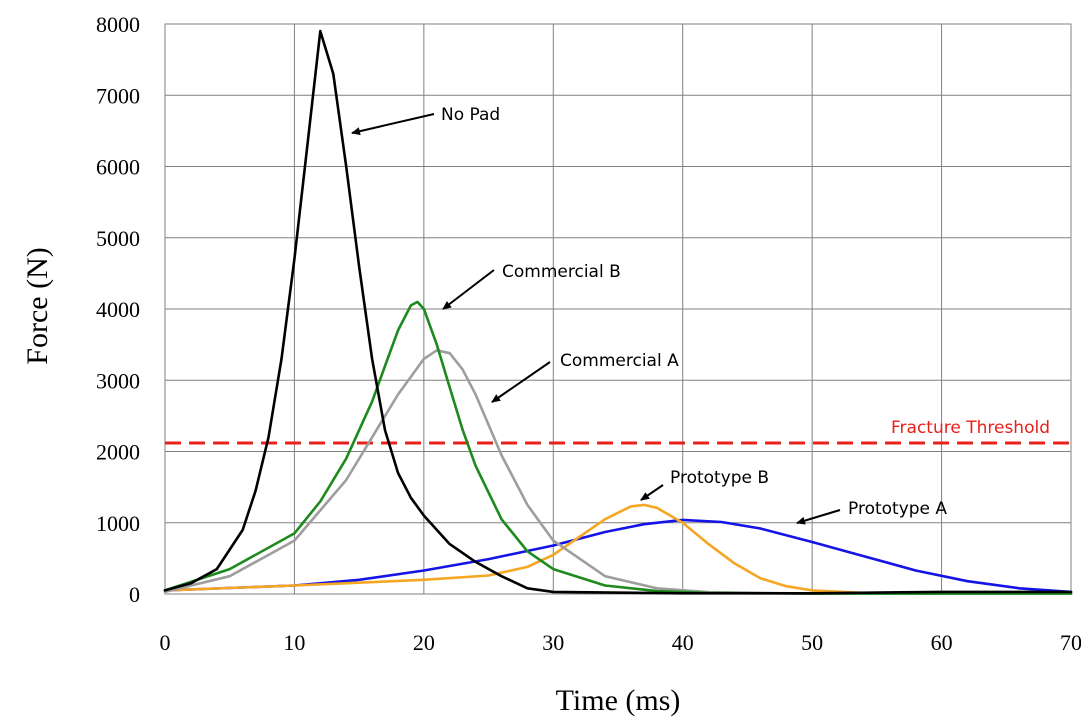  I want to click on y-tick-label: 5000, so click(118, 238).